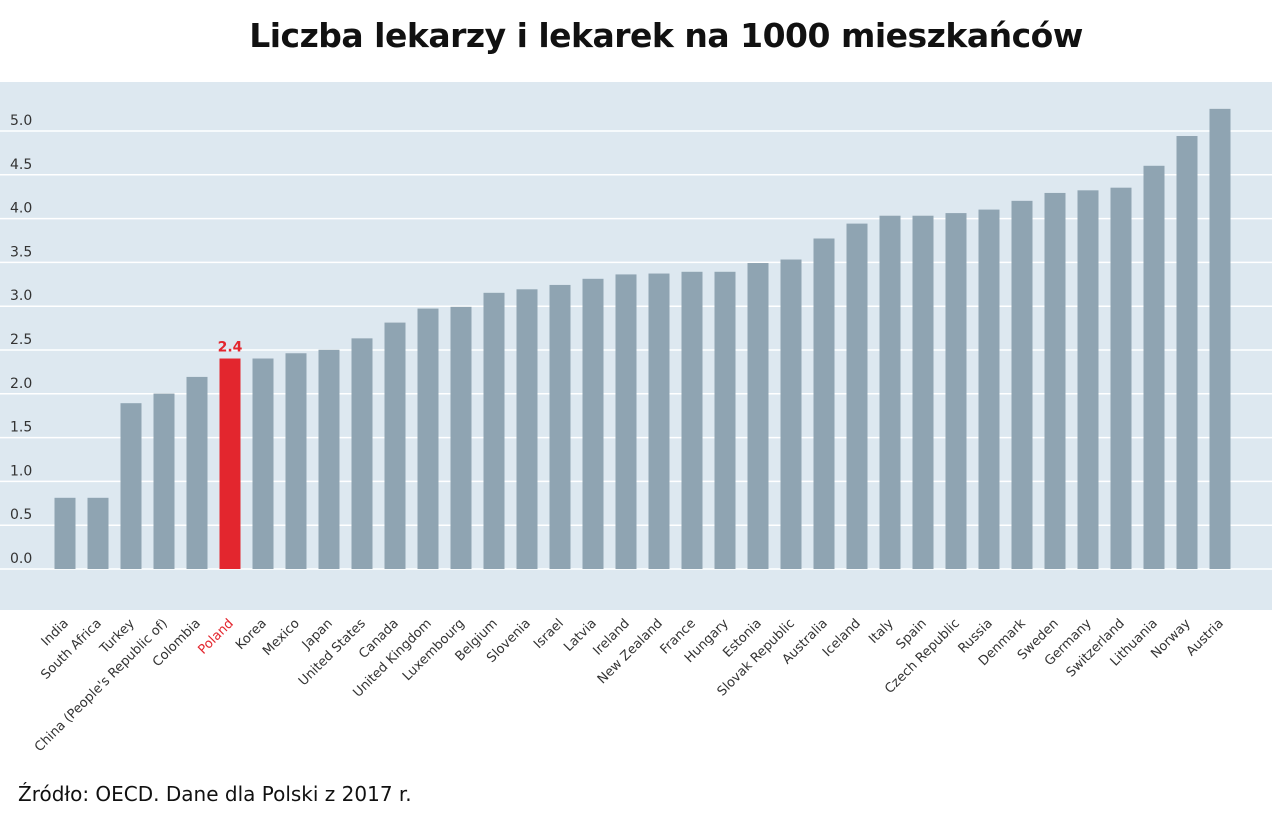 This screenshot has height=820, width=1272. I want to click on bar-slovak-republic, so click(791, 414).